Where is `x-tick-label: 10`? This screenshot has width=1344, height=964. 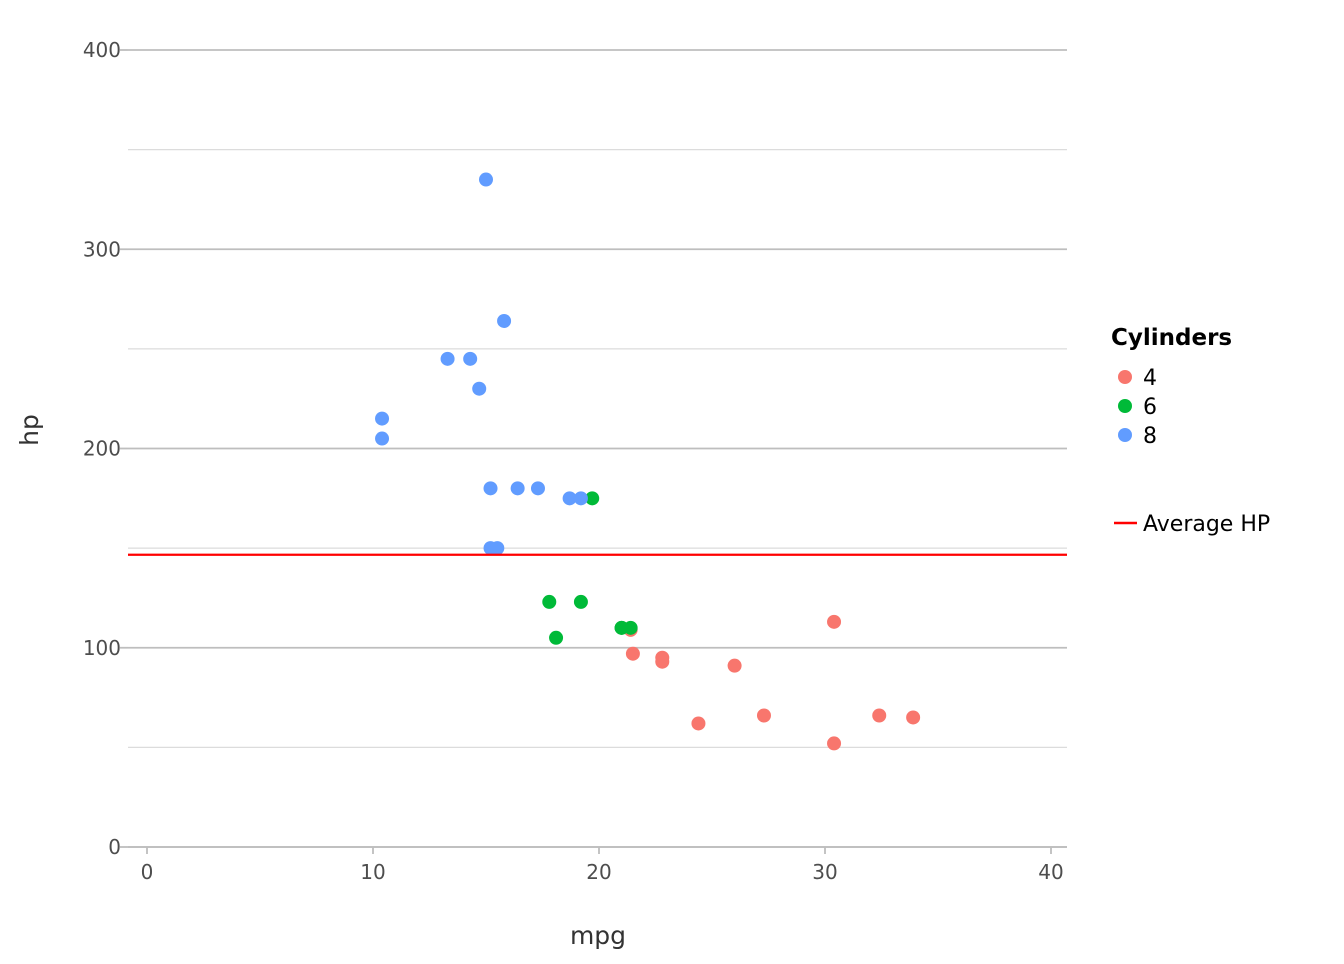 x-tick-label: 10 is located at coordinates (372, 872).